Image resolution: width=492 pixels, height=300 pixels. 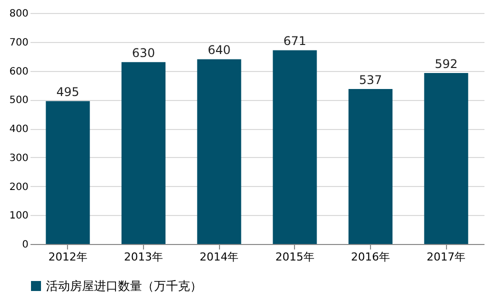 I want to click on y-tick-label: 200, so click(x=18, y=187).